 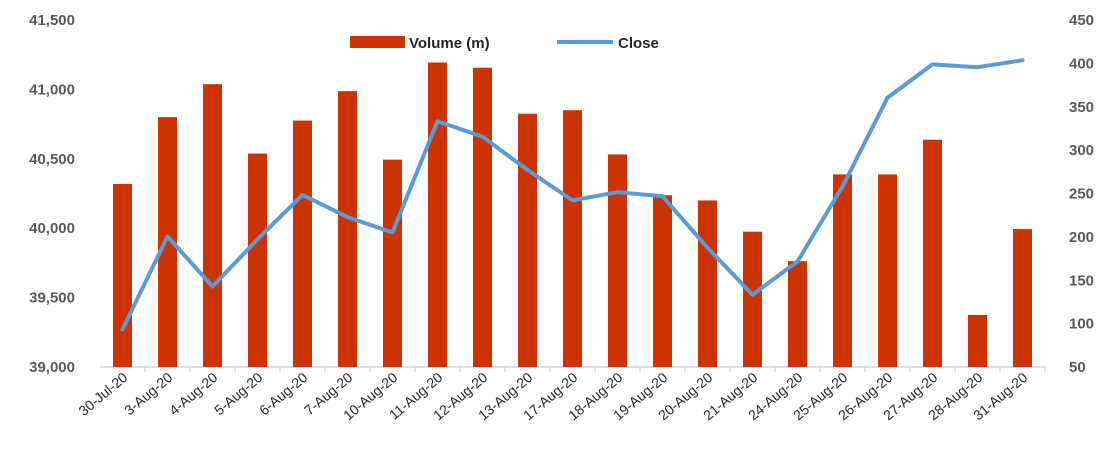 What do you see at coordinates (52, 228) in the screenshot?
I see `left-axis-tick-label: 40,000` at bounding box center [52, 228].